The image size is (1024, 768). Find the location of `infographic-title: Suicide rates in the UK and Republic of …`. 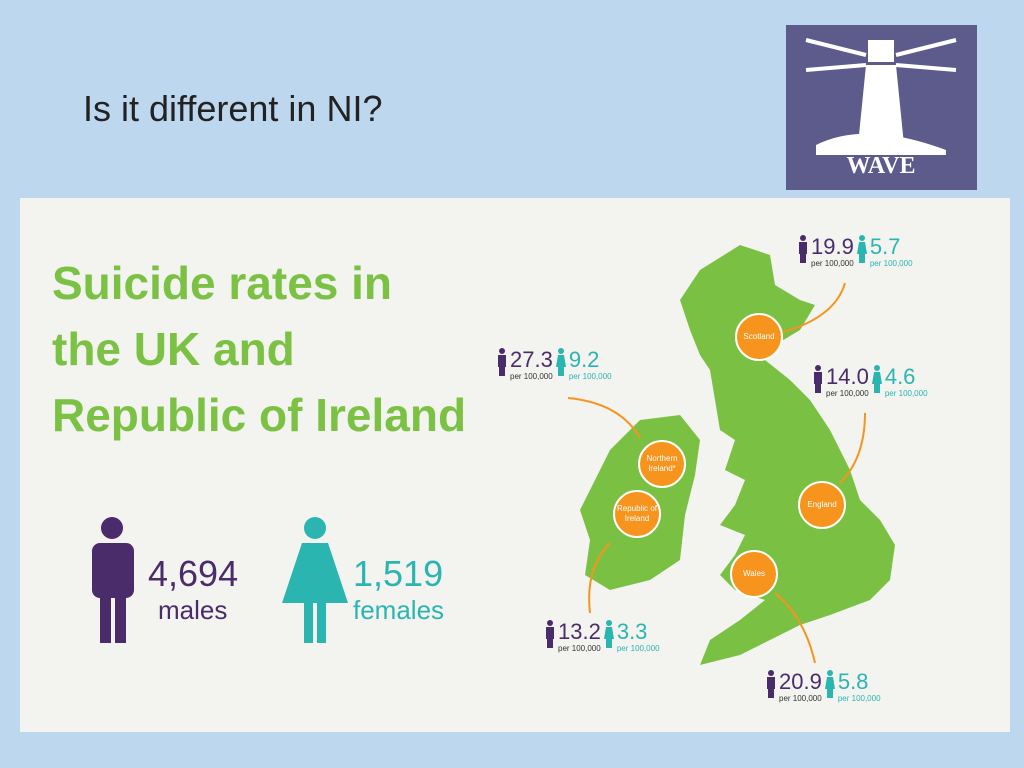

infographic-title: Suicide rates in the UK and Republic of … is located at coordinates (259, 349).